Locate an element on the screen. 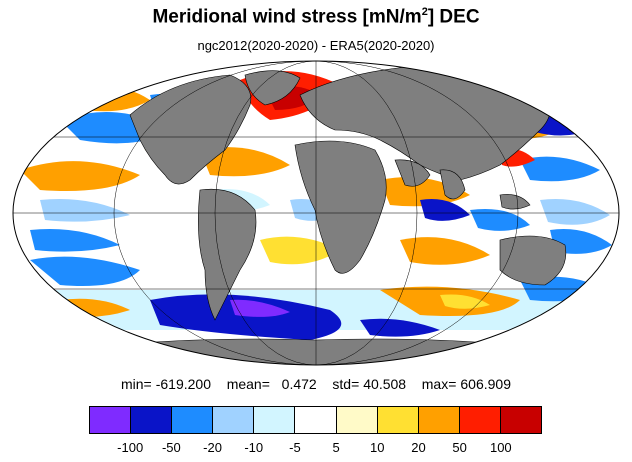 This screenshot has width=632, height=462. max-label: max= is located at coordinates (439, 384).